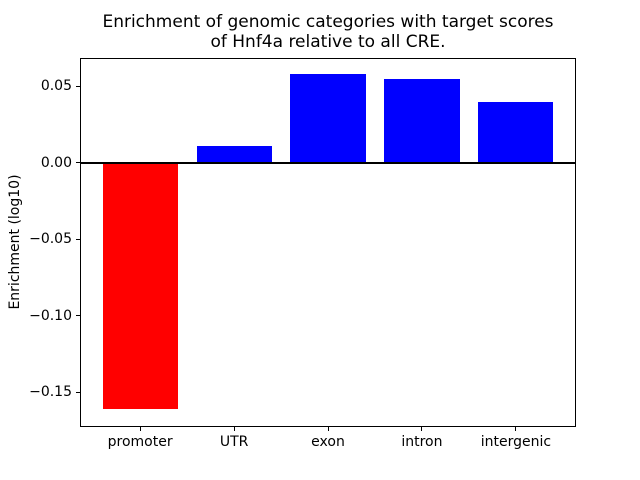 This screenshot has width=640, height=480. Describe the element at coordinates (56, 86) in the screenshot. I see `y-tick-label: 0.05` at that location.